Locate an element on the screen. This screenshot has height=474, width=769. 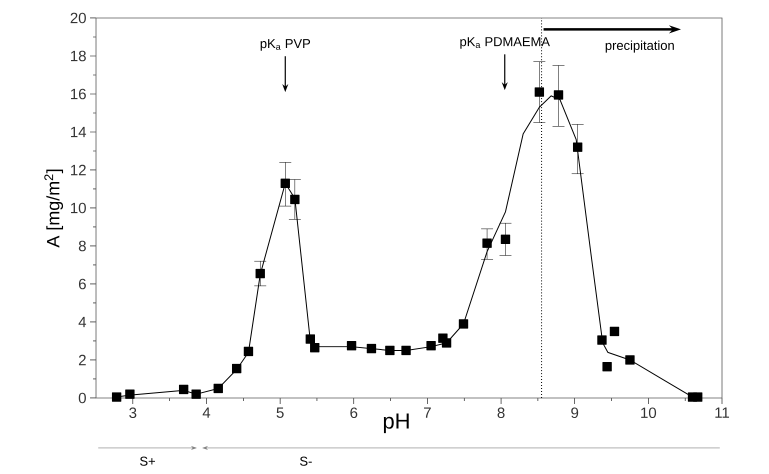
y-tick-label: 20 is located at coordinates (78, 18).